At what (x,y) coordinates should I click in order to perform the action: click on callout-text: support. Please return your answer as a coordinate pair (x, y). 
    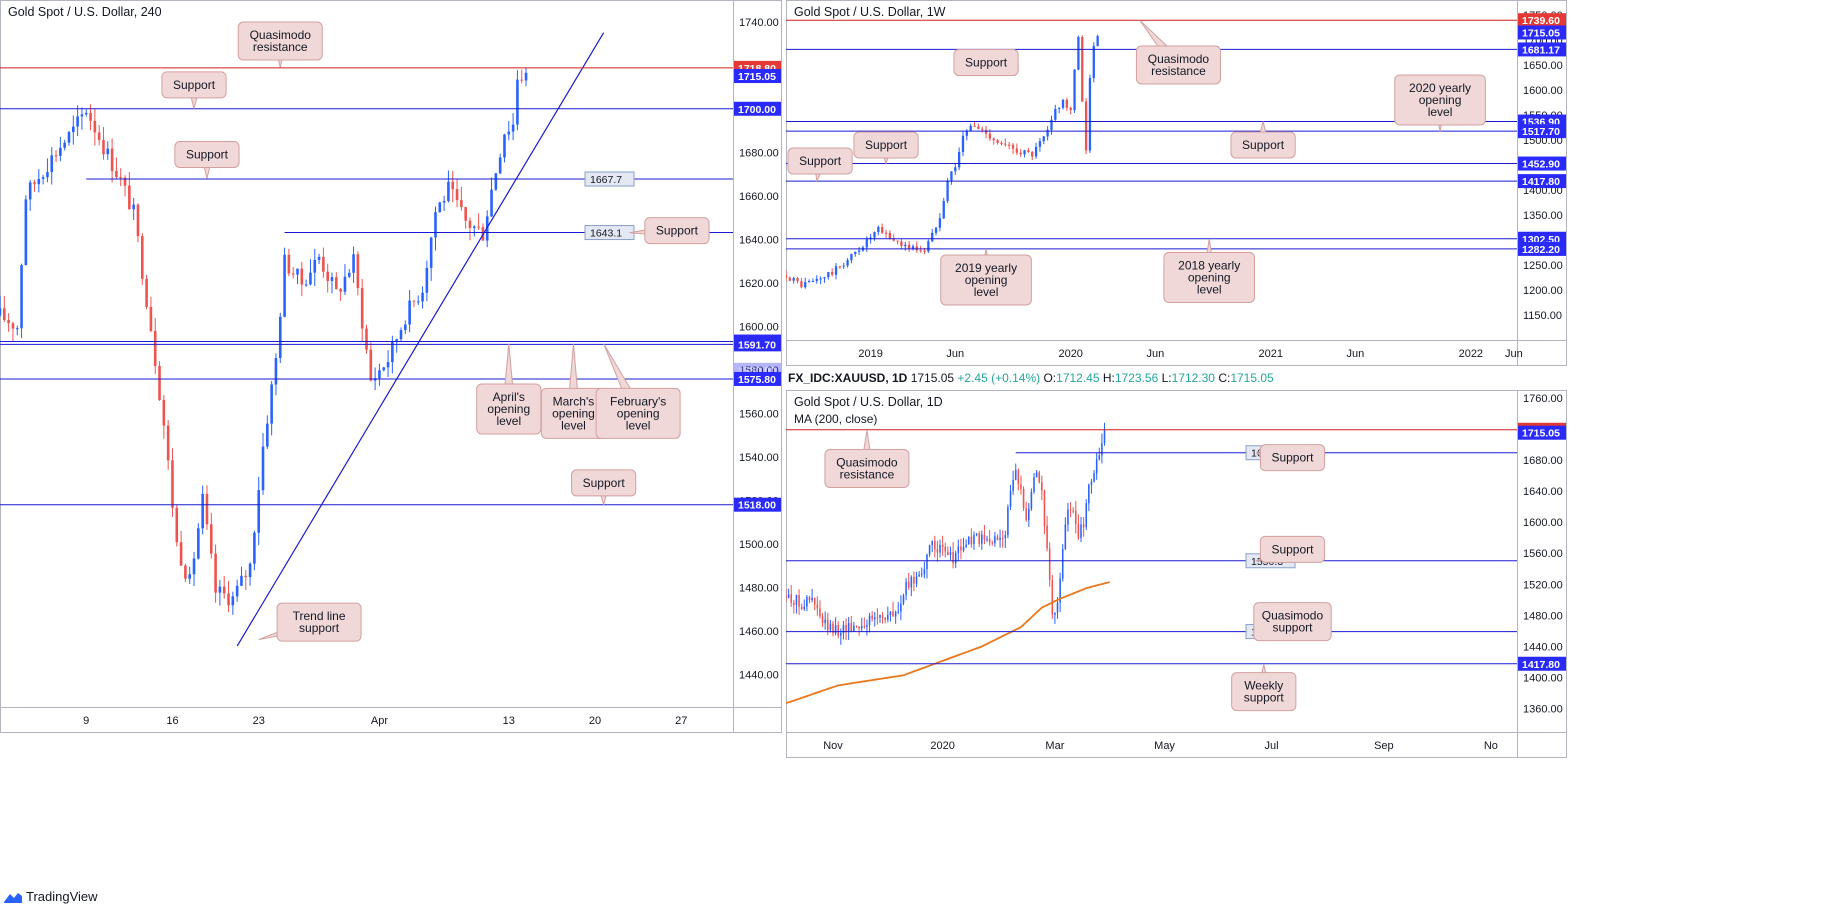
    Looking at the image, I should click on (1292, 628).